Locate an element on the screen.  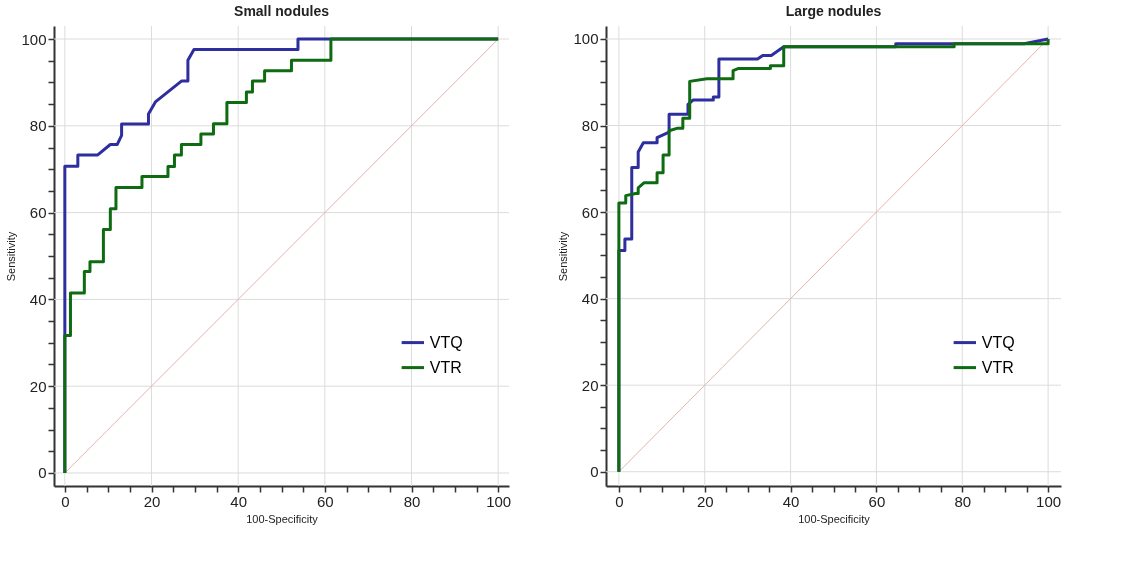
chart-title: Small nodules is located at coordinates (282, 11).